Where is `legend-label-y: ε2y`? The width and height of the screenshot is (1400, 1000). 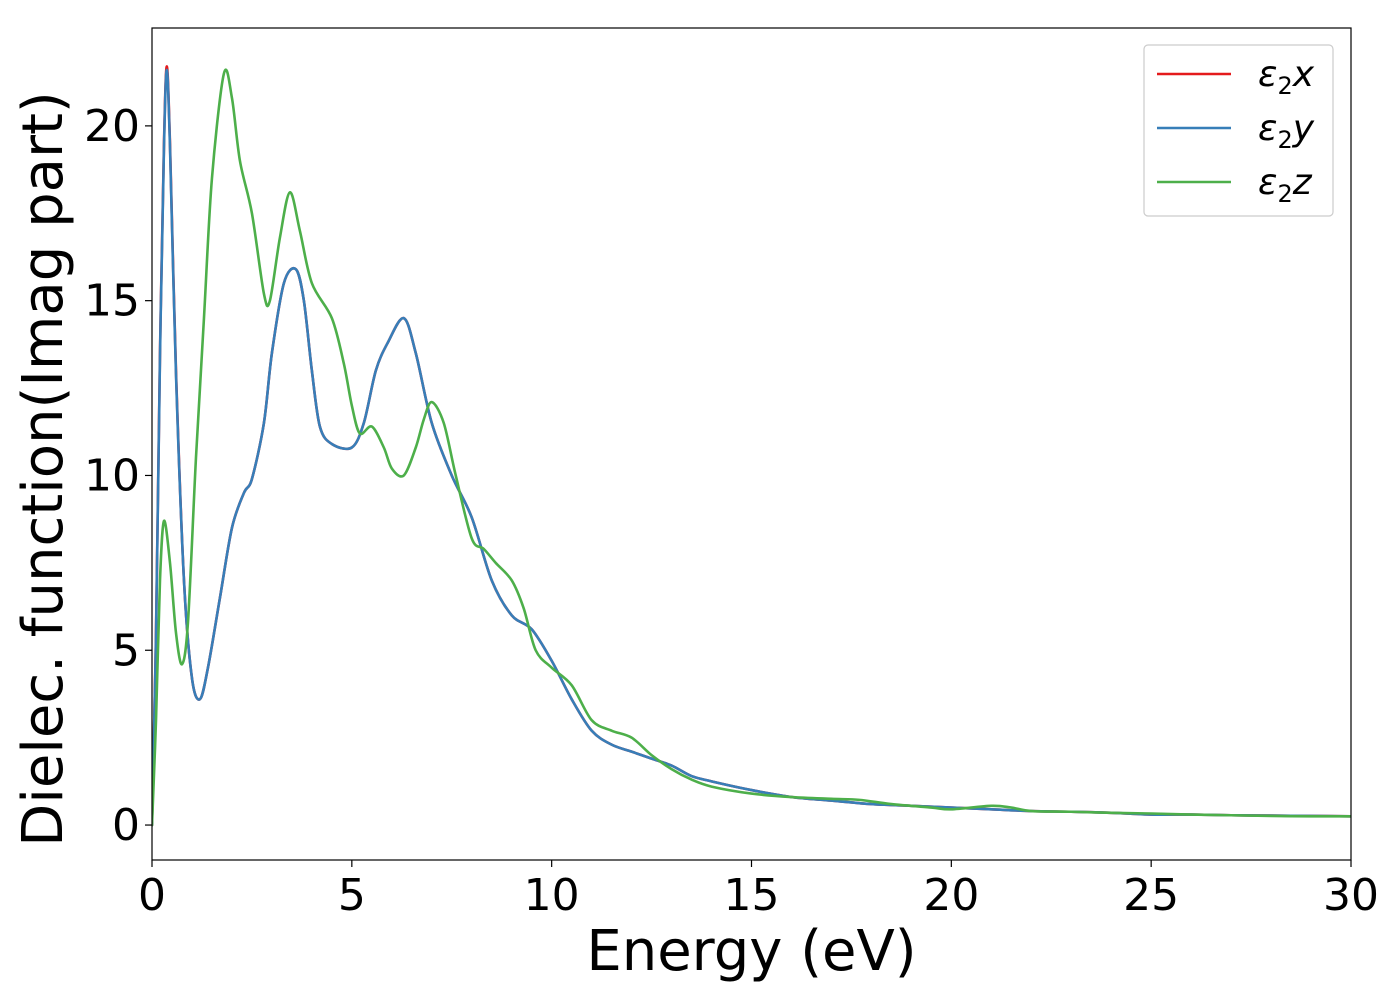
legend-label-y: ε2y is located at coordinates (1286, 131).